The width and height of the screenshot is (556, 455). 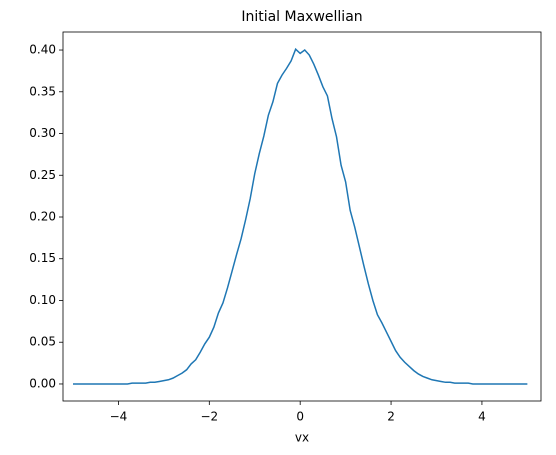 I want to click on y-tick-label: 0.30, so click(x=42, y=133).